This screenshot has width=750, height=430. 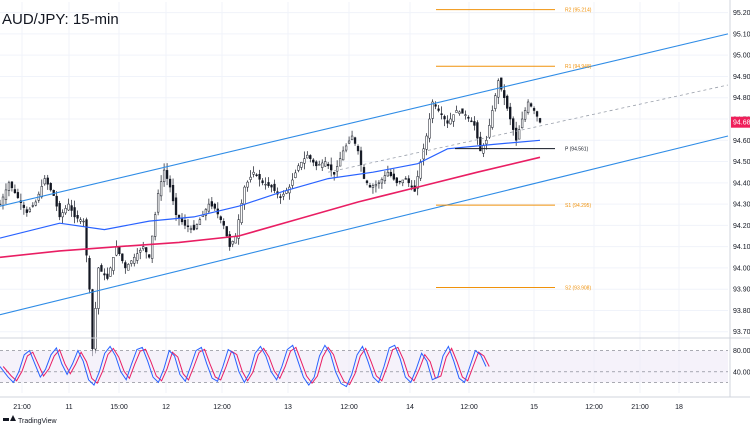 I want to click on x-tick-label: 12, so click(x=166, y=407).